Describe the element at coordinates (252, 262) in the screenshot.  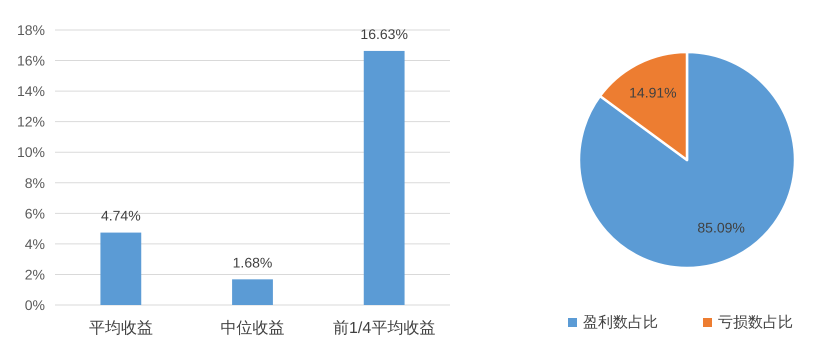
I see `data-label: 1.68%` at that location.